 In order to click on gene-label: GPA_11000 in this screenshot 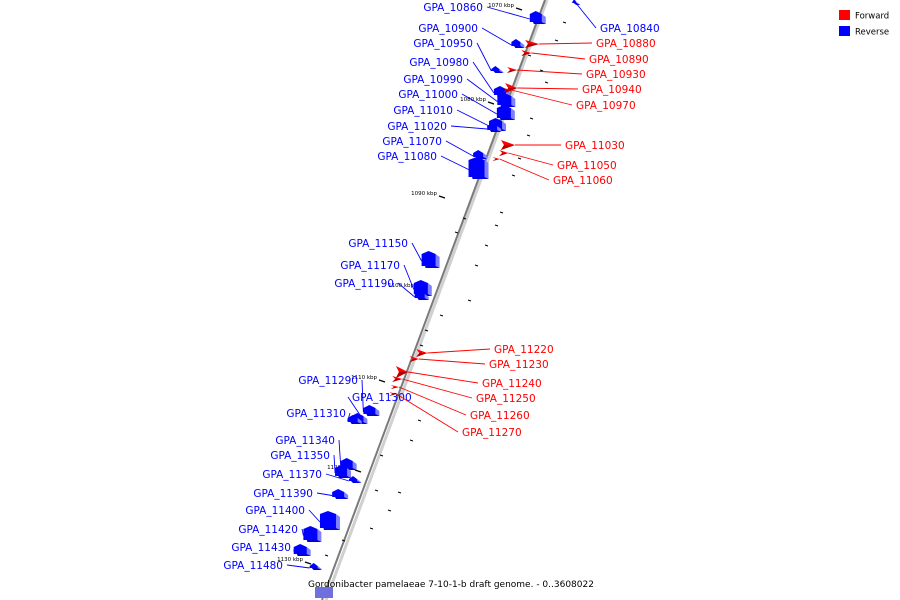, I will do `click(428, 95)`.